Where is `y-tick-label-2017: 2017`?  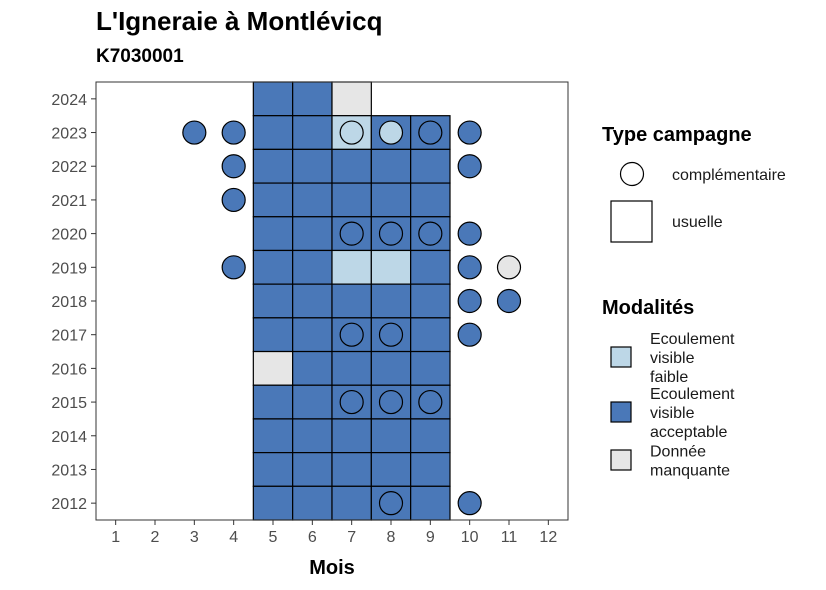 y-tick-label-2017: 2017 is located at coordinates (69, 336).